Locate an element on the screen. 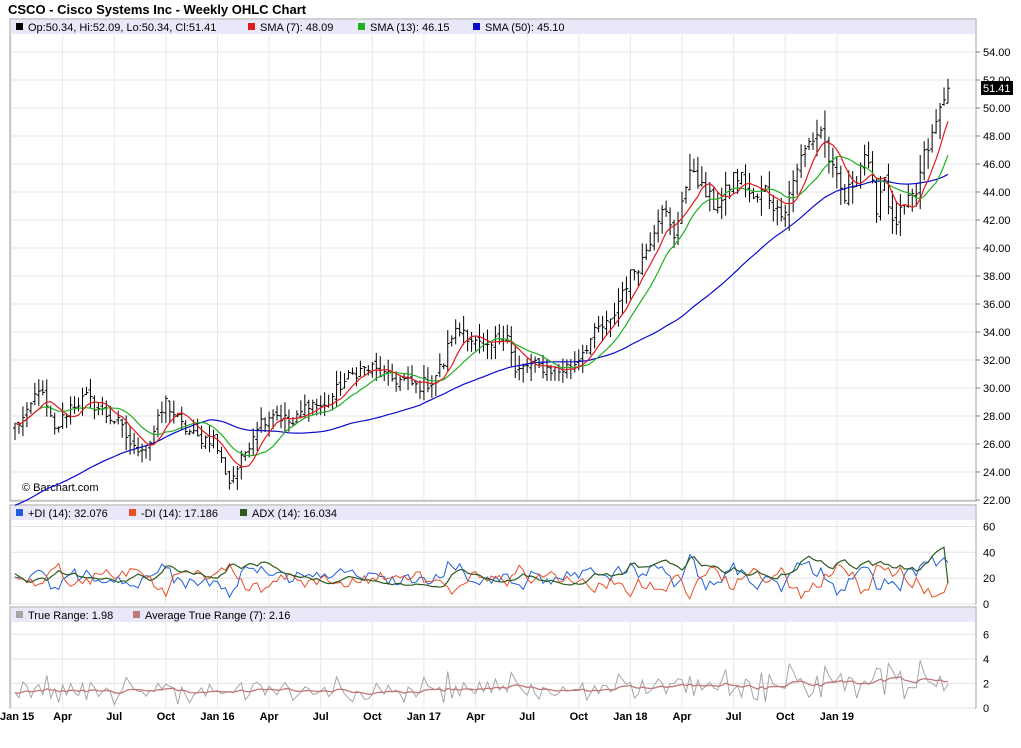  dmi-tick-label: 20 is located at coordinates (989, 579).